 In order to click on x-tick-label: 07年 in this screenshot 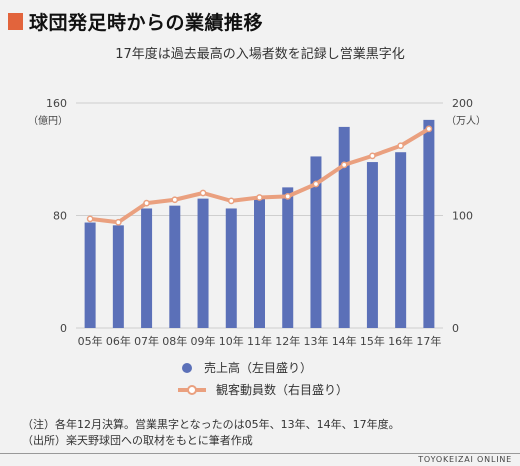, I will do `click(146, 341)`.